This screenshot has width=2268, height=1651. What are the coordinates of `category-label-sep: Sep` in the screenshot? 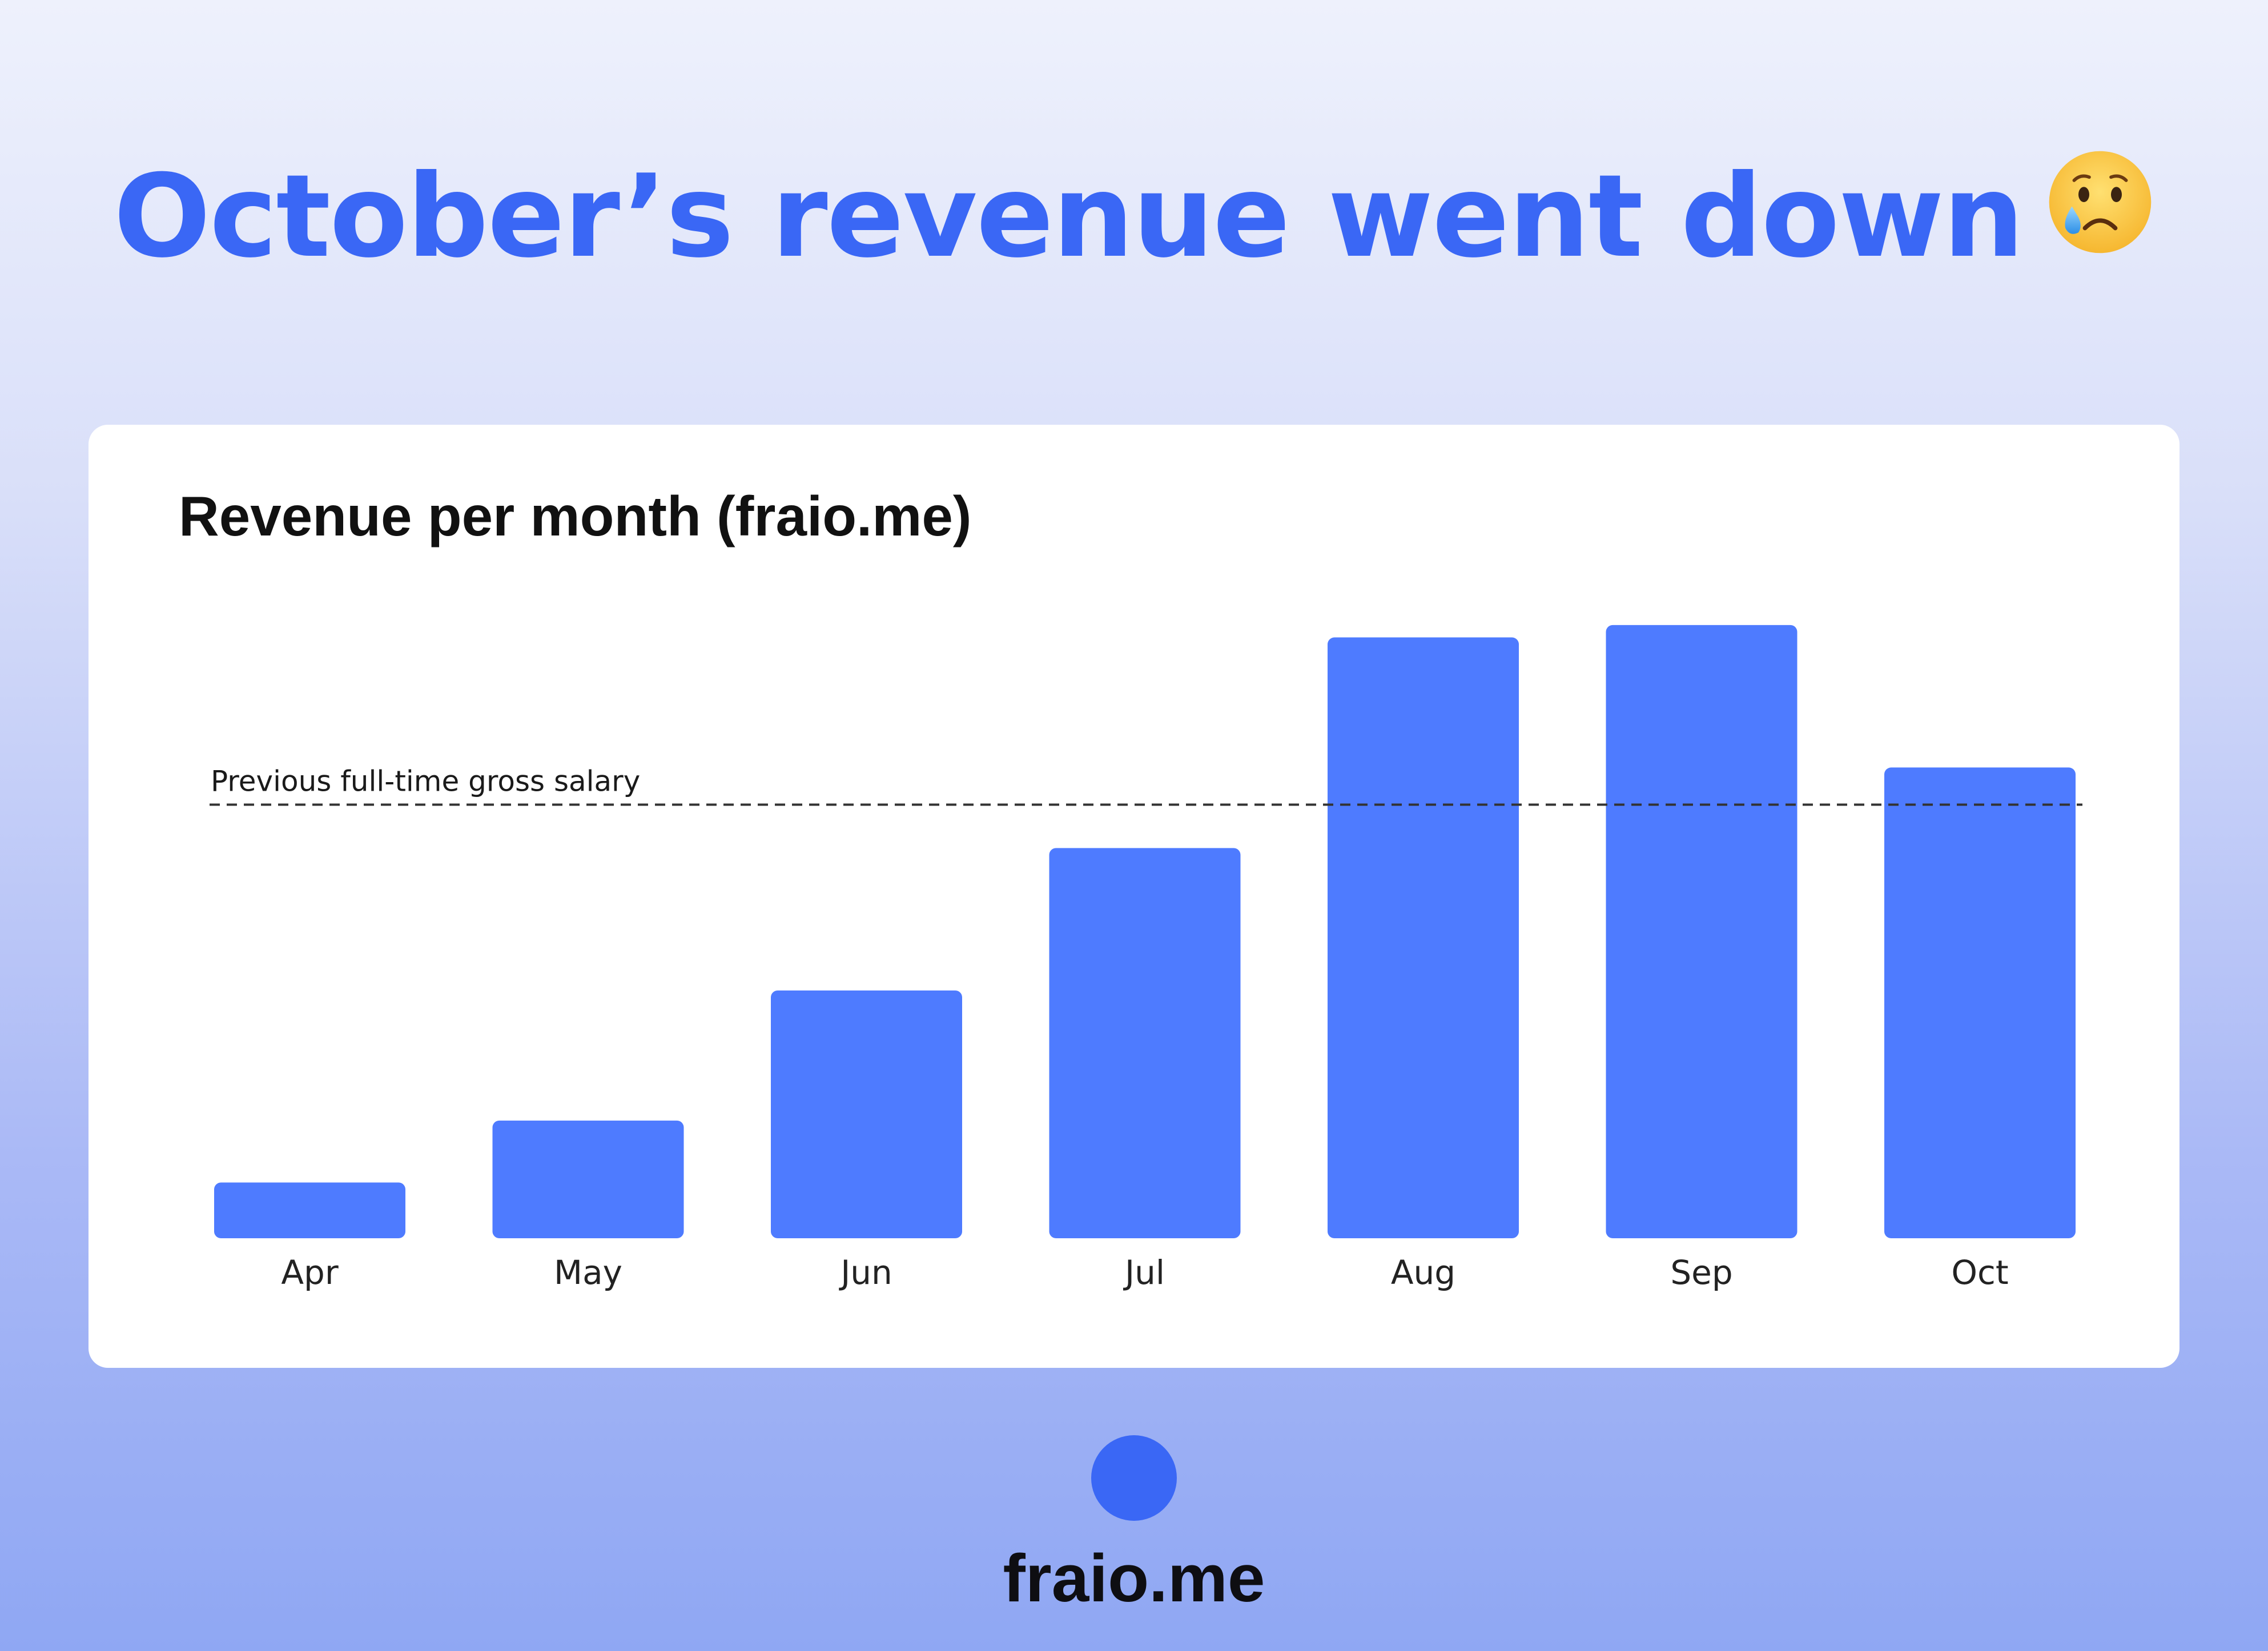 It's located at (1701, 1272).